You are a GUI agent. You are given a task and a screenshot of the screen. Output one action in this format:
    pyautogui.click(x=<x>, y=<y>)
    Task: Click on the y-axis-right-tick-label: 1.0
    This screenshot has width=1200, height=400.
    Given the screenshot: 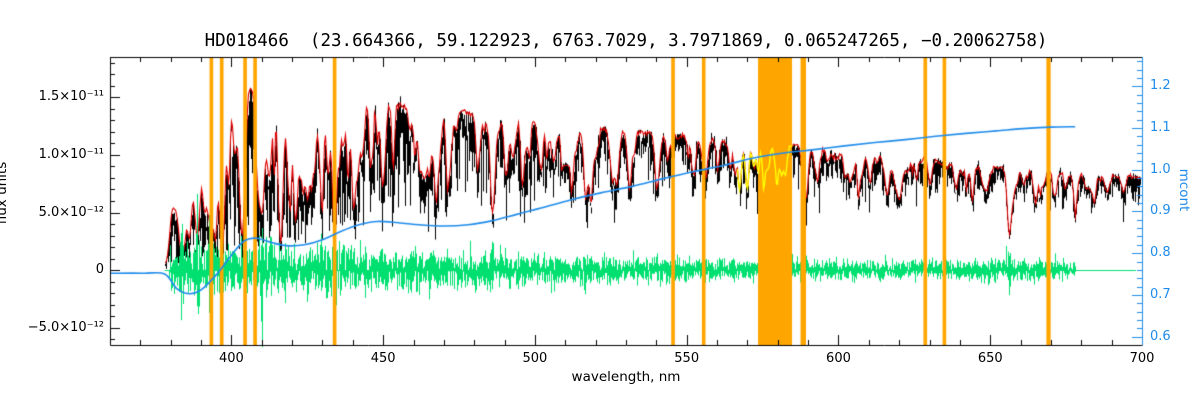 What is the action you would take?
    pyautogui.click(x=1160, y=169)
    